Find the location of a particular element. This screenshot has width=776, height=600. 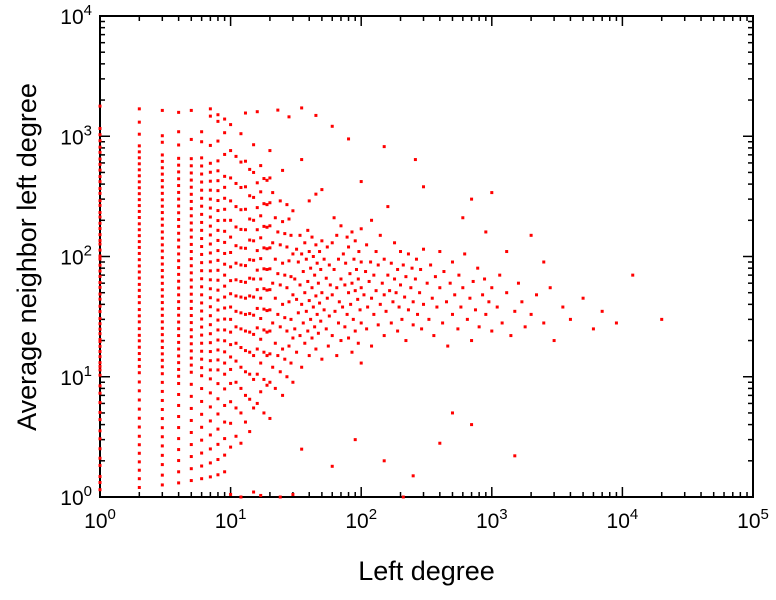

x-tick-labels: 10⁰ 10¹ 10² 10³ 10⁴ 10⁵ is located at coordinates (426, 519).